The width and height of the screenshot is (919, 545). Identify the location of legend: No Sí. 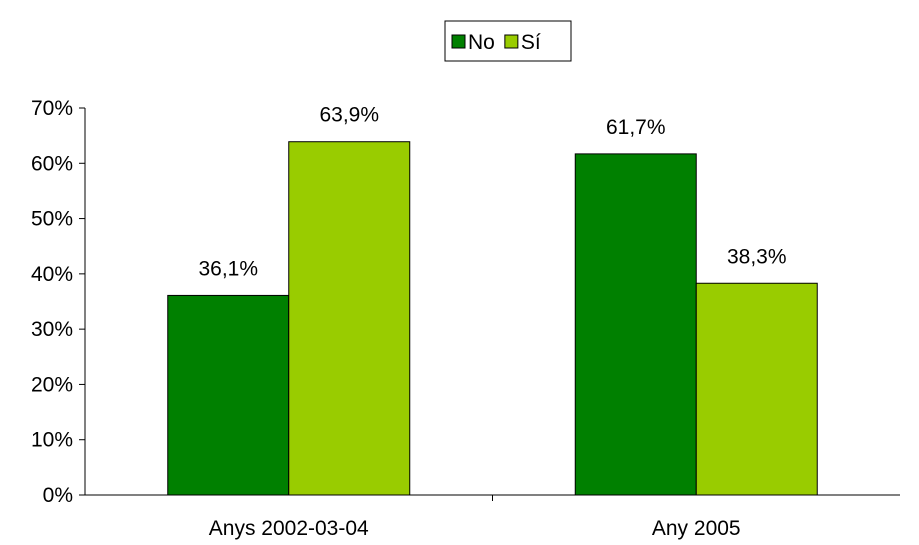
(508, 41).